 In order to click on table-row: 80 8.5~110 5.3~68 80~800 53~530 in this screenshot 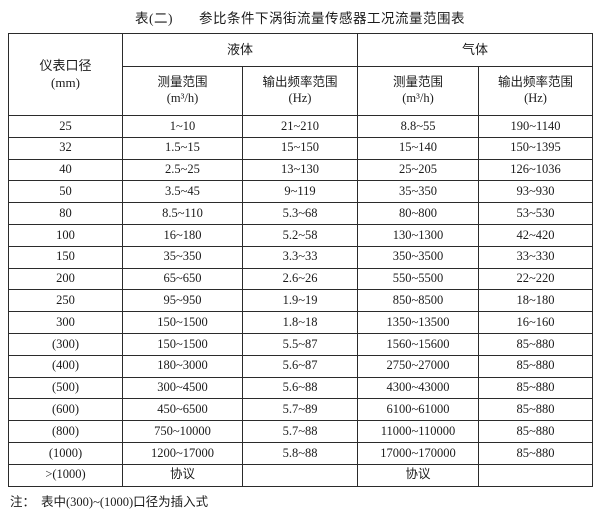, I will do `click(301, 213)`.